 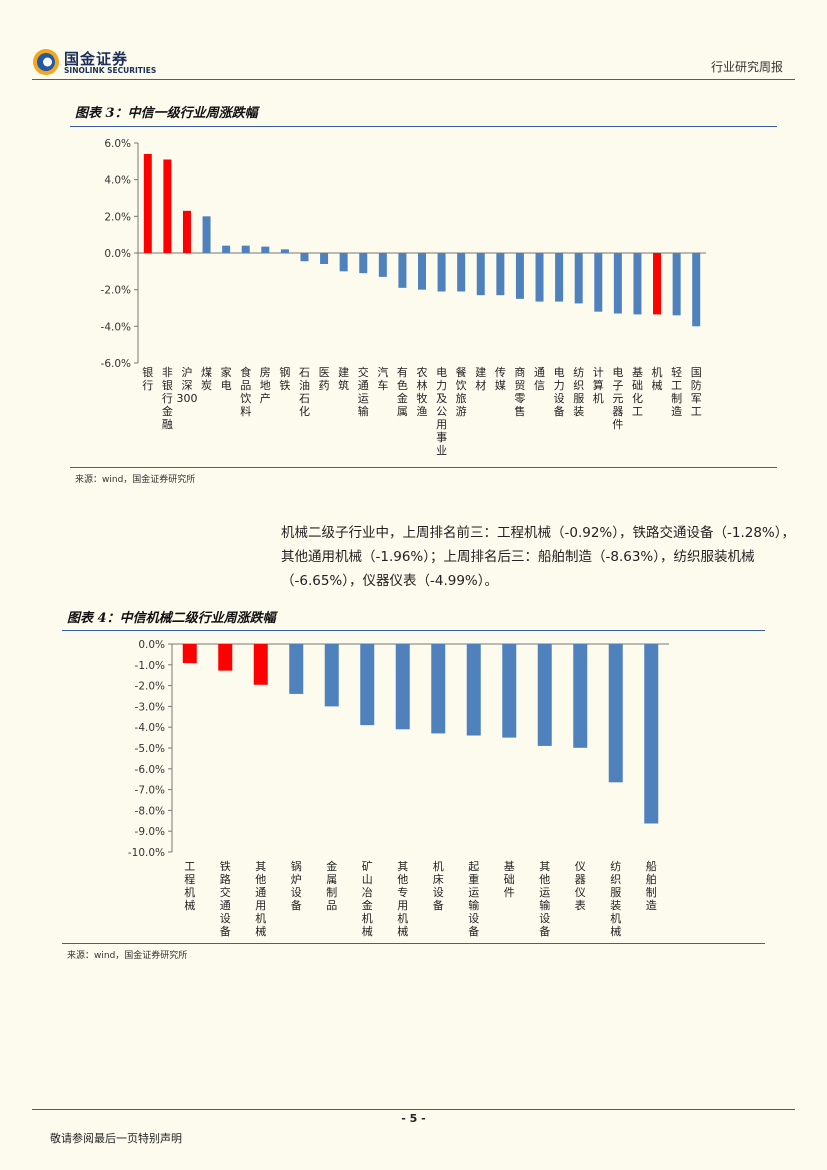 I want to click on fig3-x-label: 石油石化, so click(x=304, y=392).